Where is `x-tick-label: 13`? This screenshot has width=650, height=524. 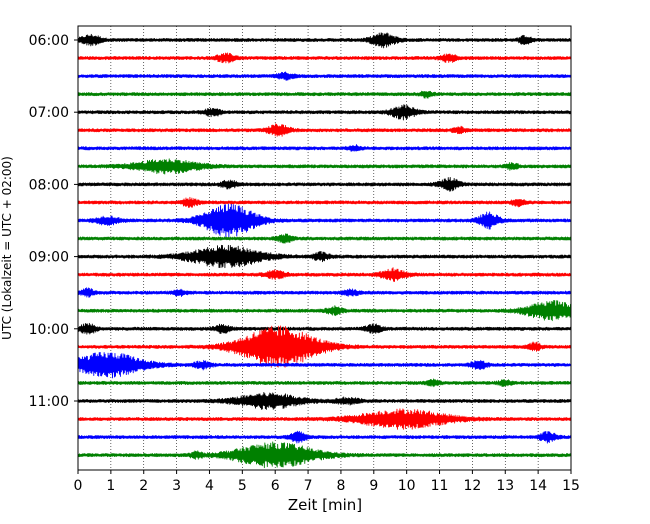 x-tick-label: 13 is located at coordinates (505, 486).